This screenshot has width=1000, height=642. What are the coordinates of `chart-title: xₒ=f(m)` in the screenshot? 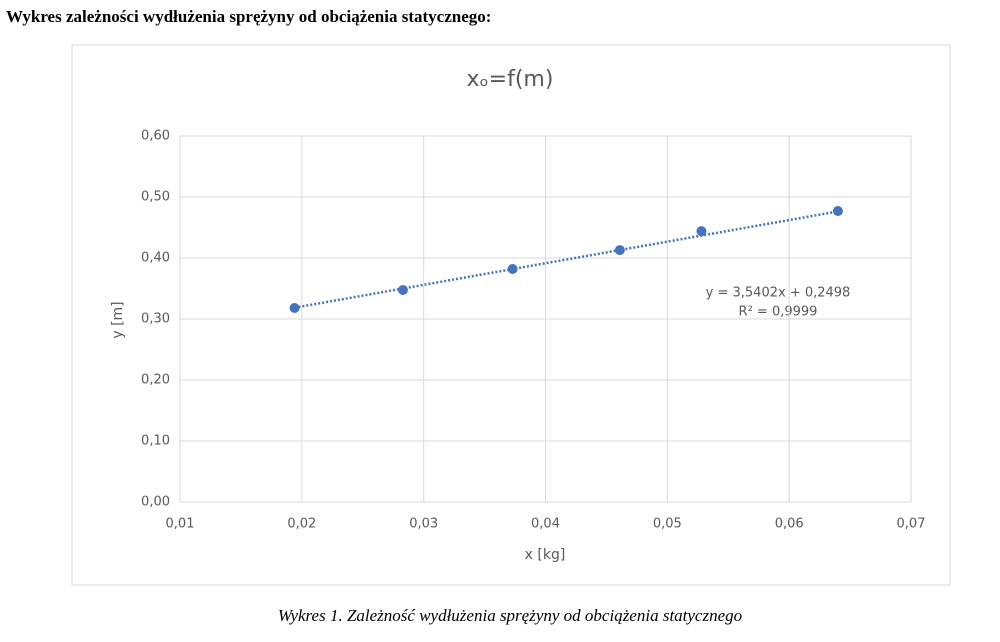 It's located at (510, 79).